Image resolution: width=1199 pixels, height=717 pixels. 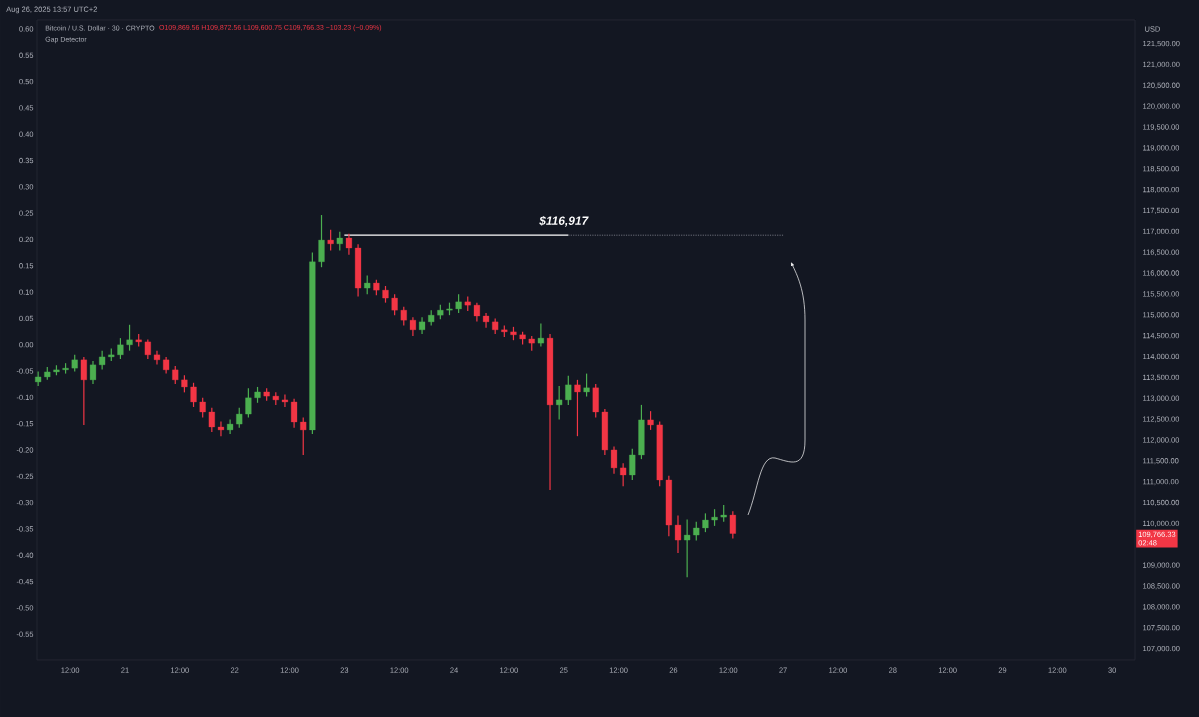 I want to click on annotation: $116,917, so click(x=564, y=221).